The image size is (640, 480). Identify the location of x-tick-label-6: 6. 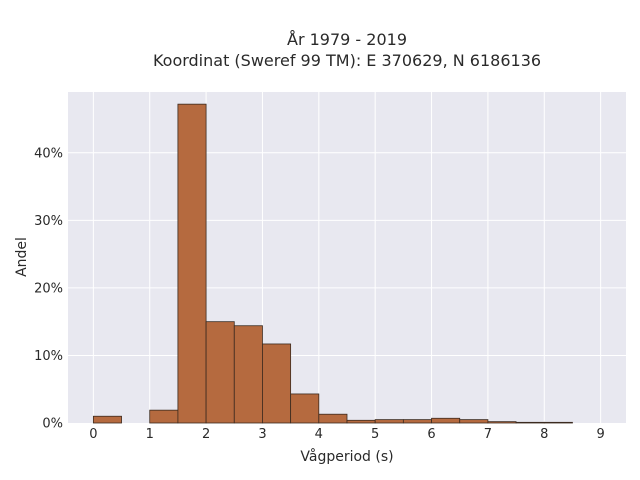
(431, 434).